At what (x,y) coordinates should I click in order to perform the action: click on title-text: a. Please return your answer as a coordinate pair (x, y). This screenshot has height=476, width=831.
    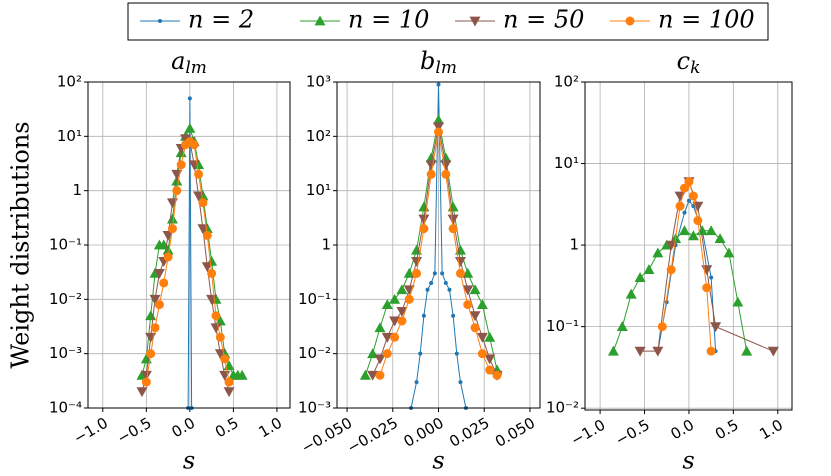
    Looking at the image, I should click on (178, 61).